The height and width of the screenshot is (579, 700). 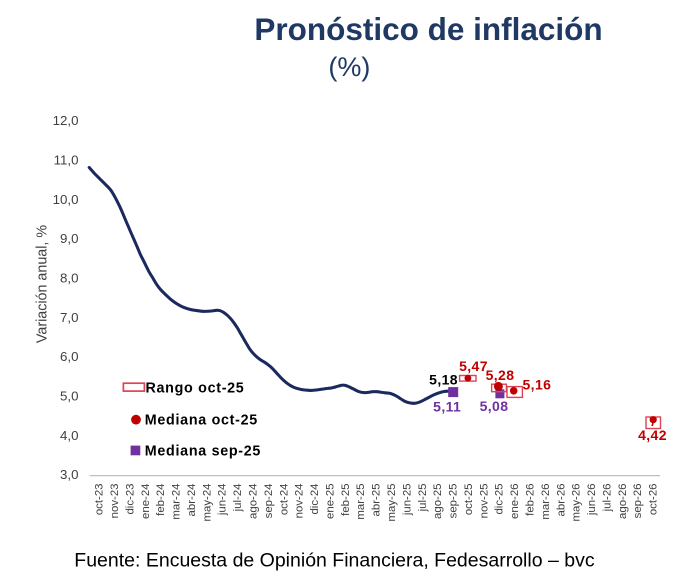 What do you see at coordinates (130, 499) in the screenshot?
I see `svg-text: dic-23` at bounding box center [130, 499].